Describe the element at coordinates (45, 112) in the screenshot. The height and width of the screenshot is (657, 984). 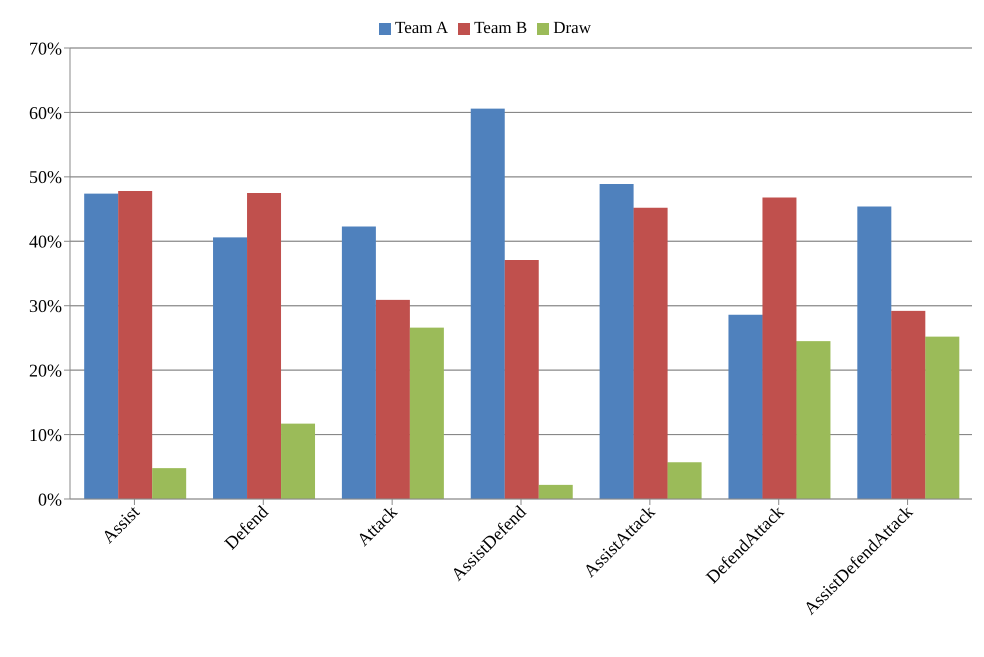
I see `y-tick-label: 60%` at that location.